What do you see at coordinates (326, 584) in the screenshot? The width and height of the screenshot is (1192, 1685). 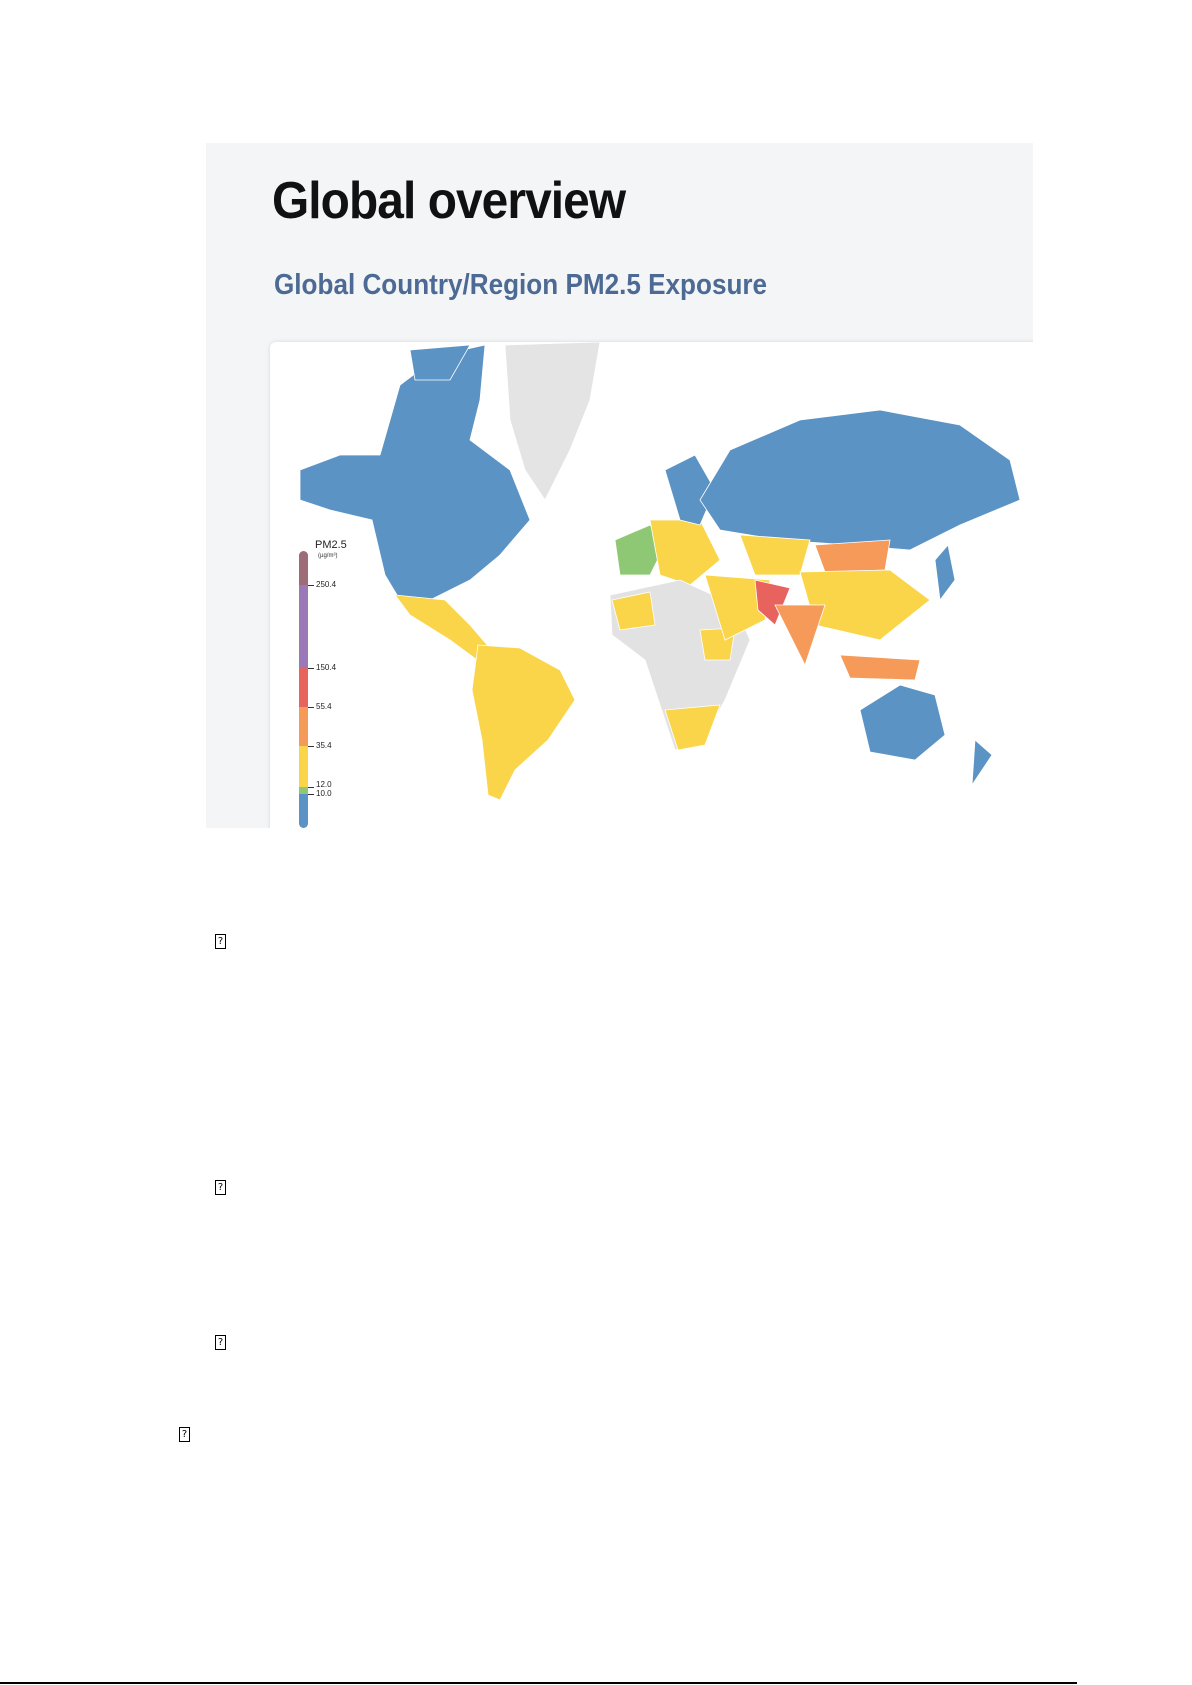 I see `legend-label: 250.4` at bounding box center [326, 584].